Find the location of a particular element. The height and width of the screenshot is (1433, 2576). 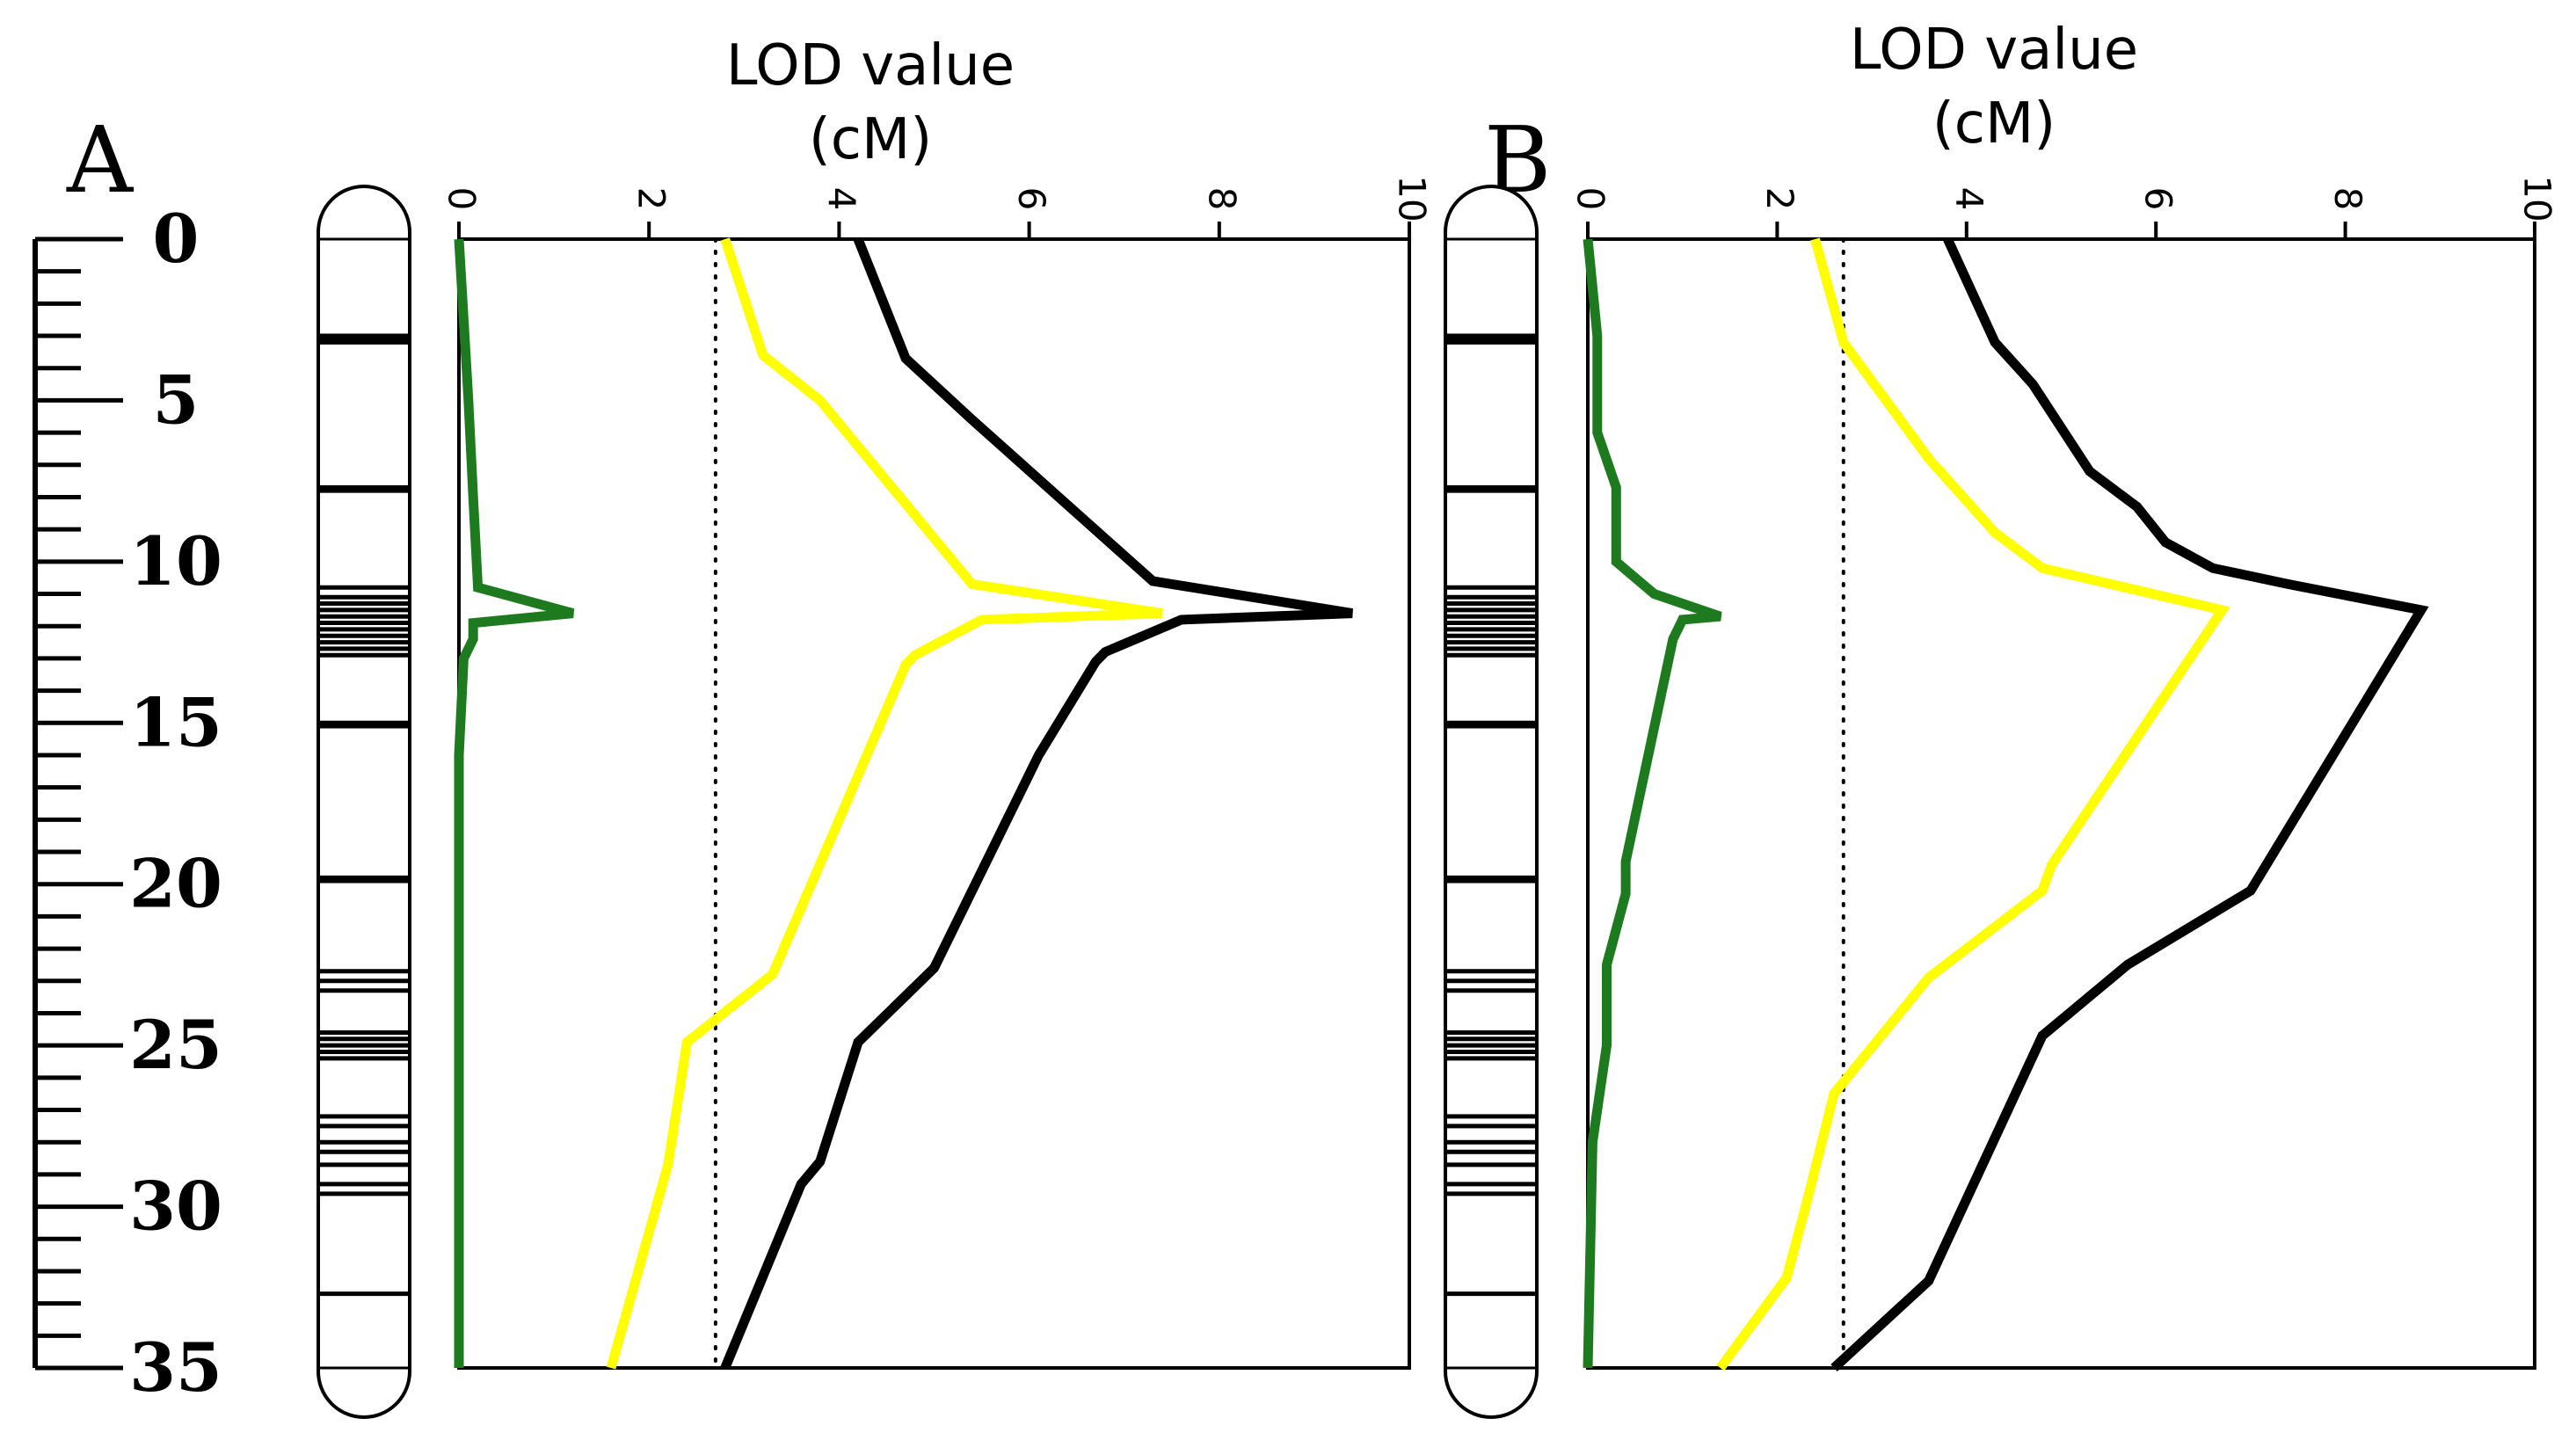

ruler-labels: 0 5 10 15 20 25 30 35 is located at coordinates (175, 803).